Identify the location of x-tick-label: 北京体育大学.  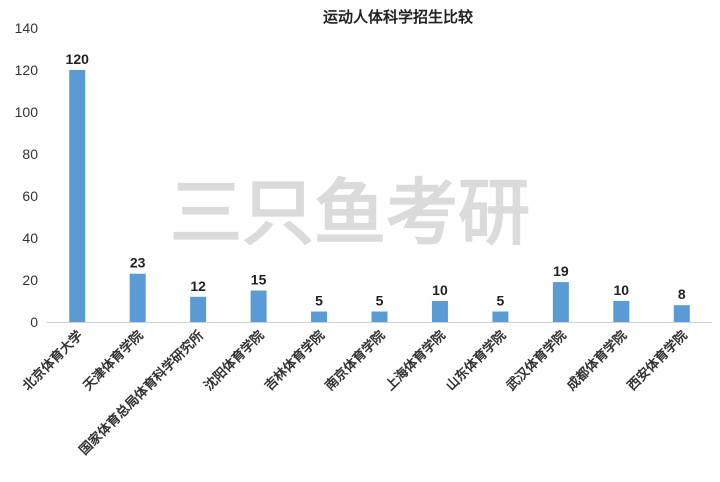
(53, 361).